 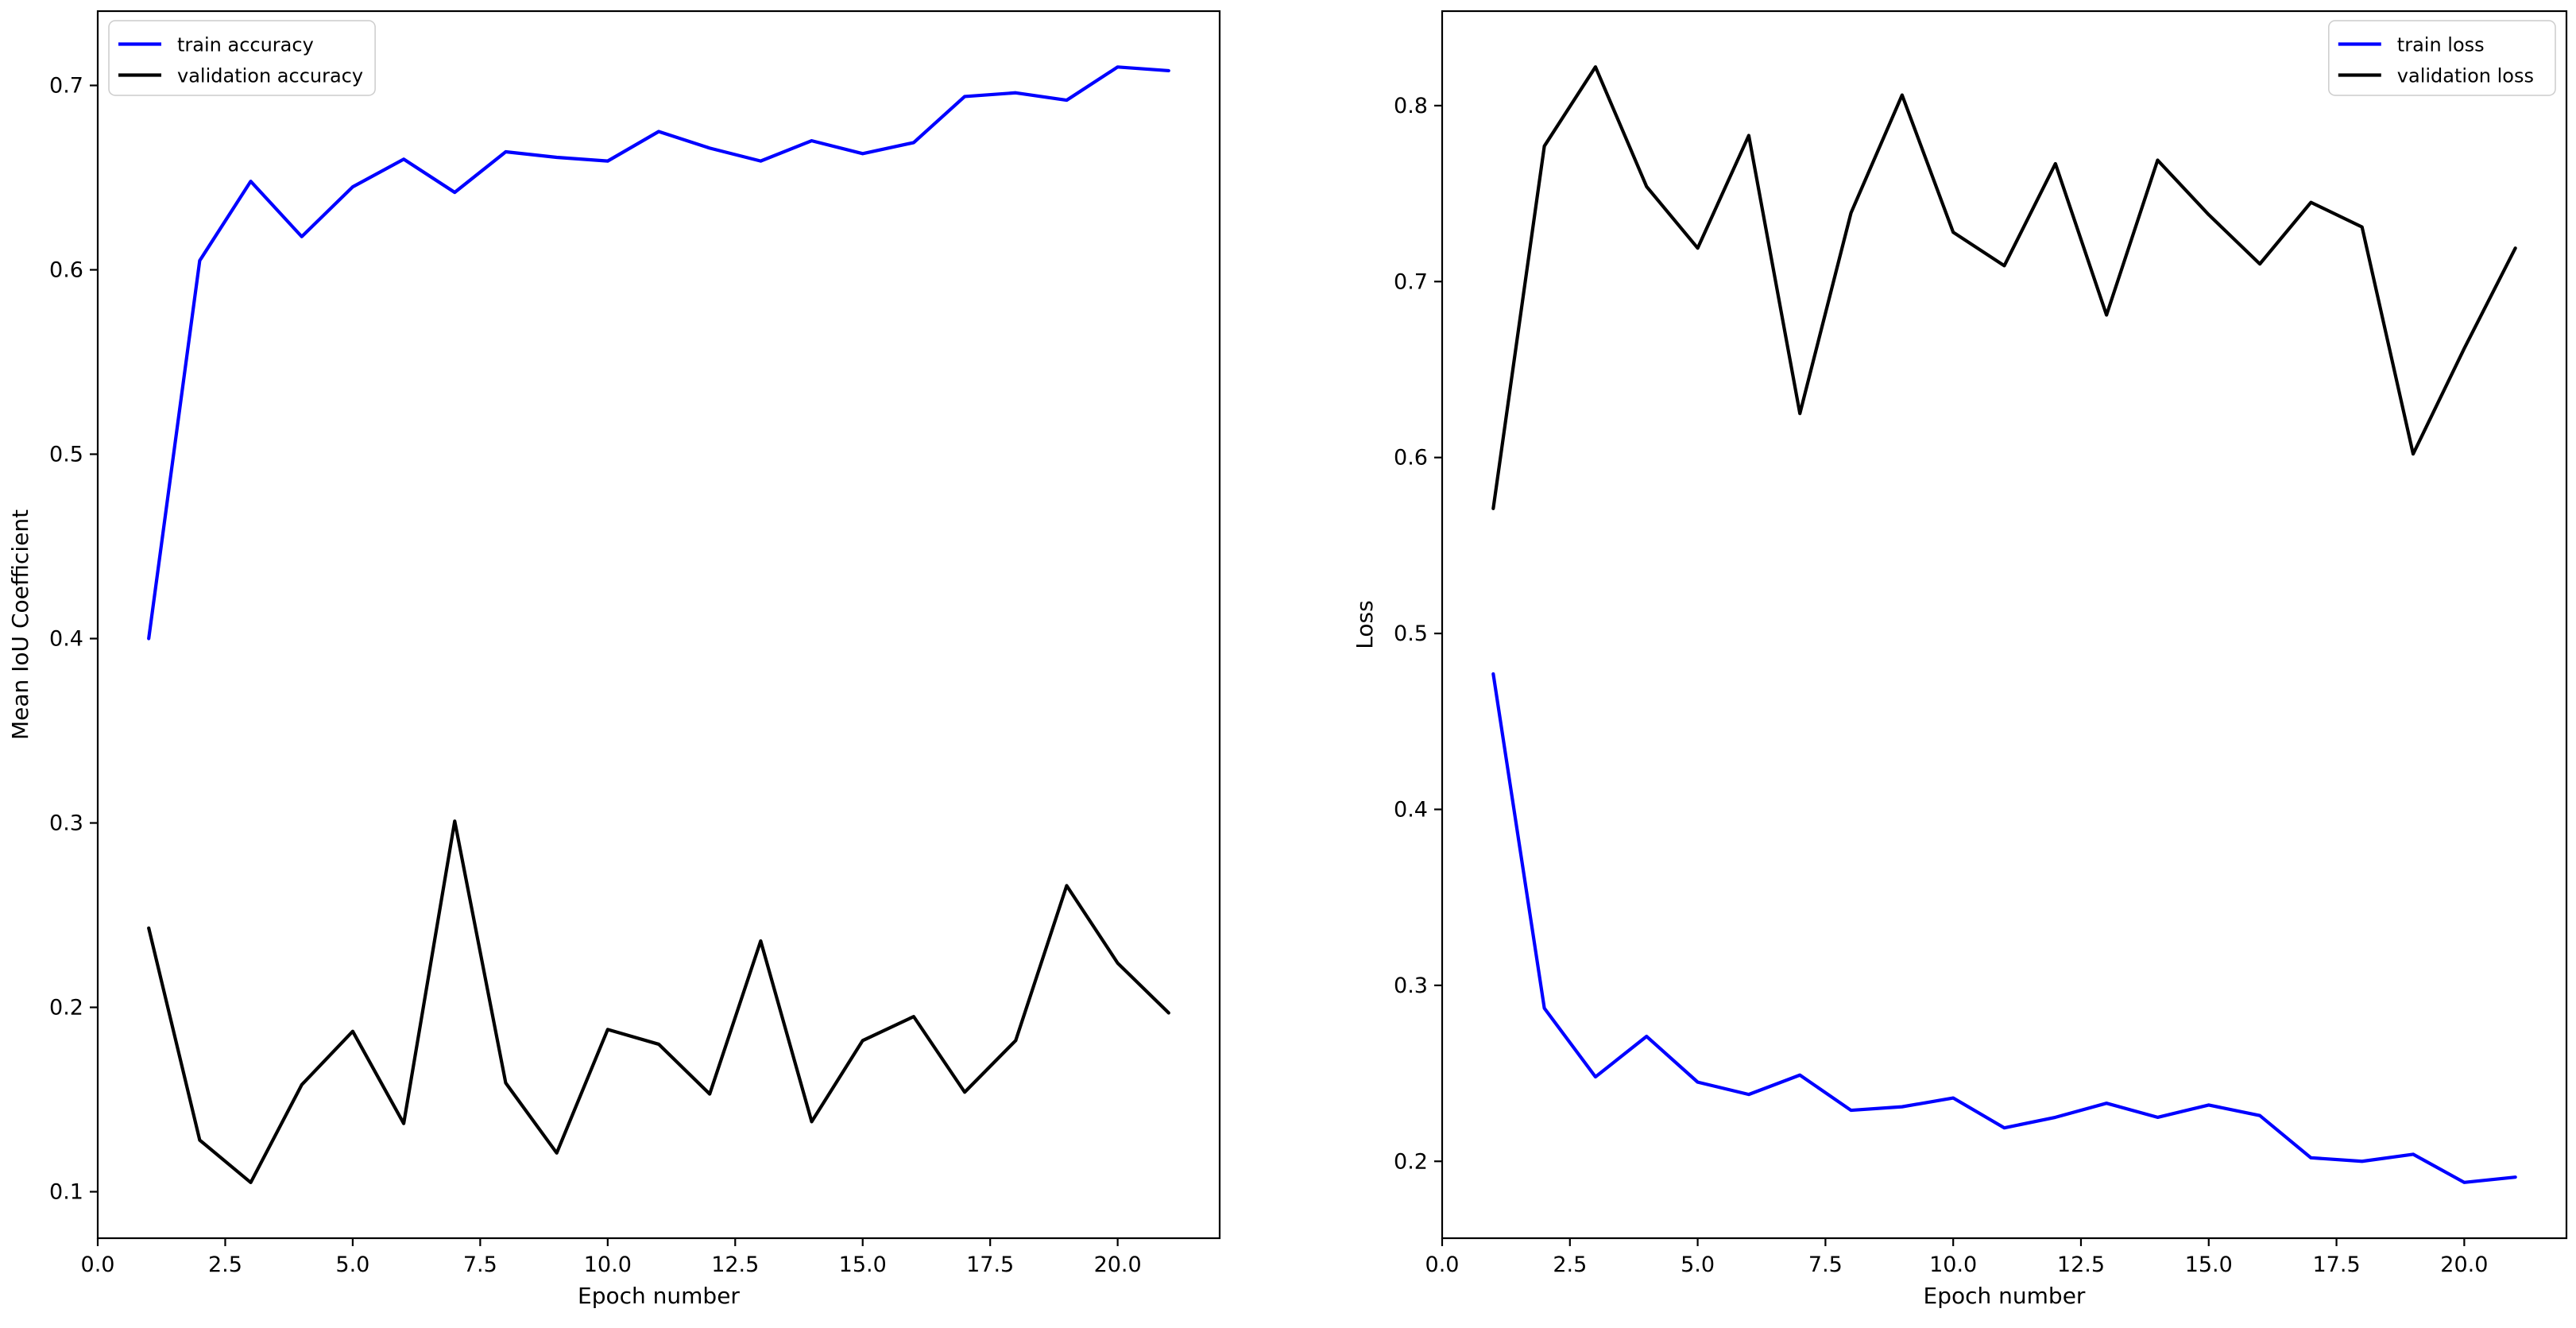 I want to click on y-axis-label: Mean IoU Coefficient, so click(x=20, y=624).